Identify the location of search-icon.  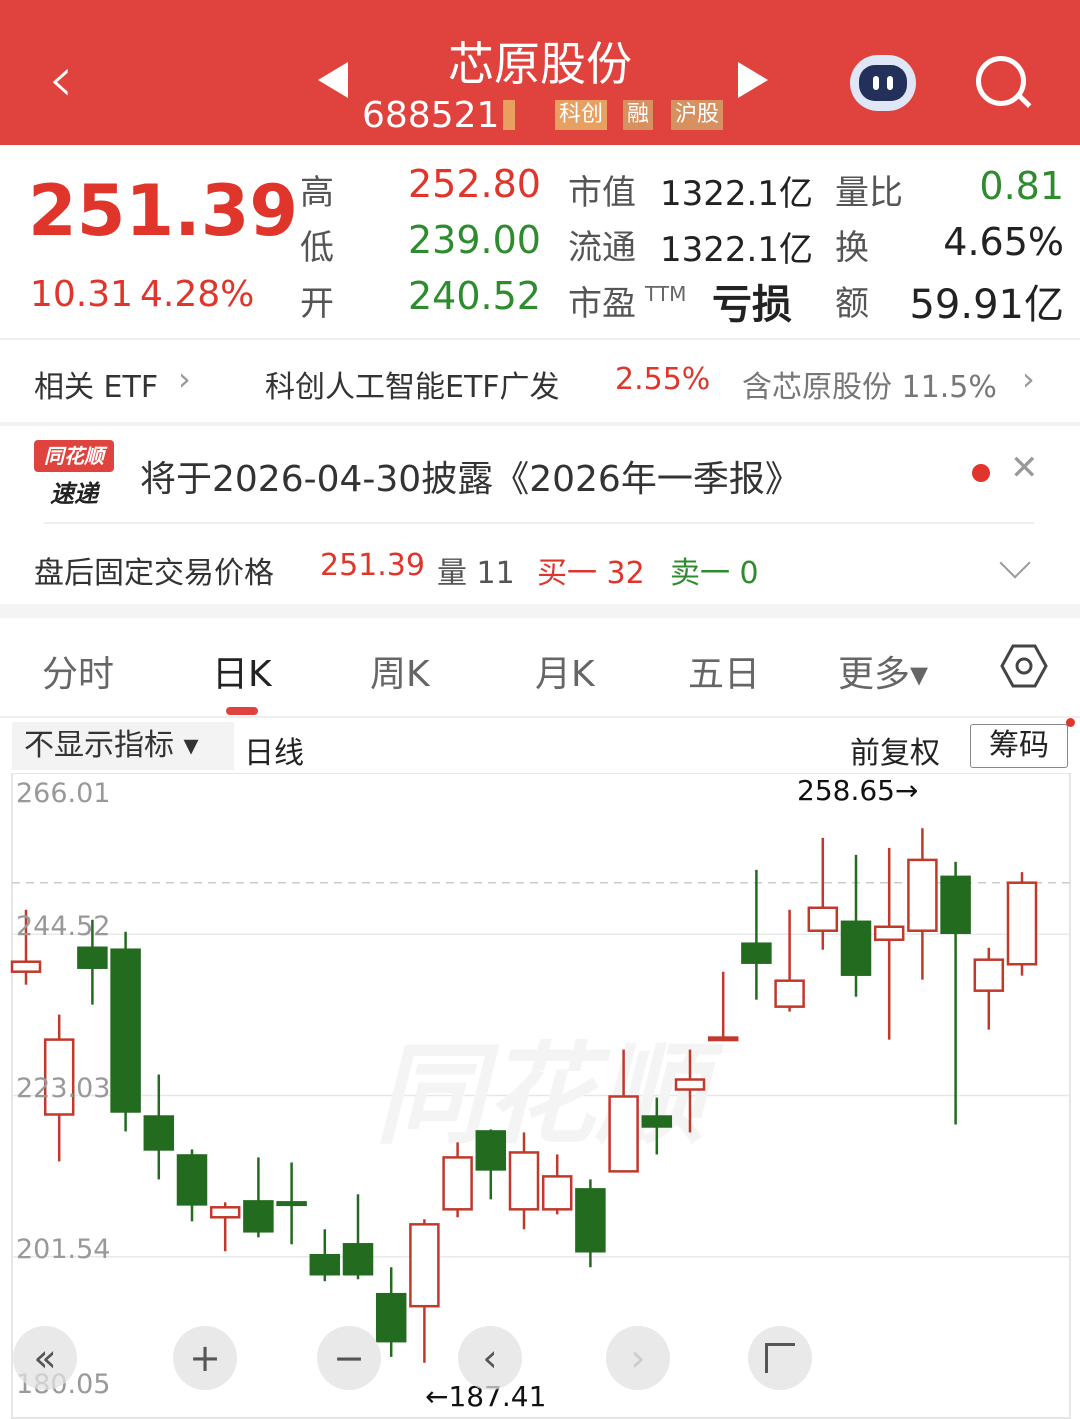
(1001, 81).